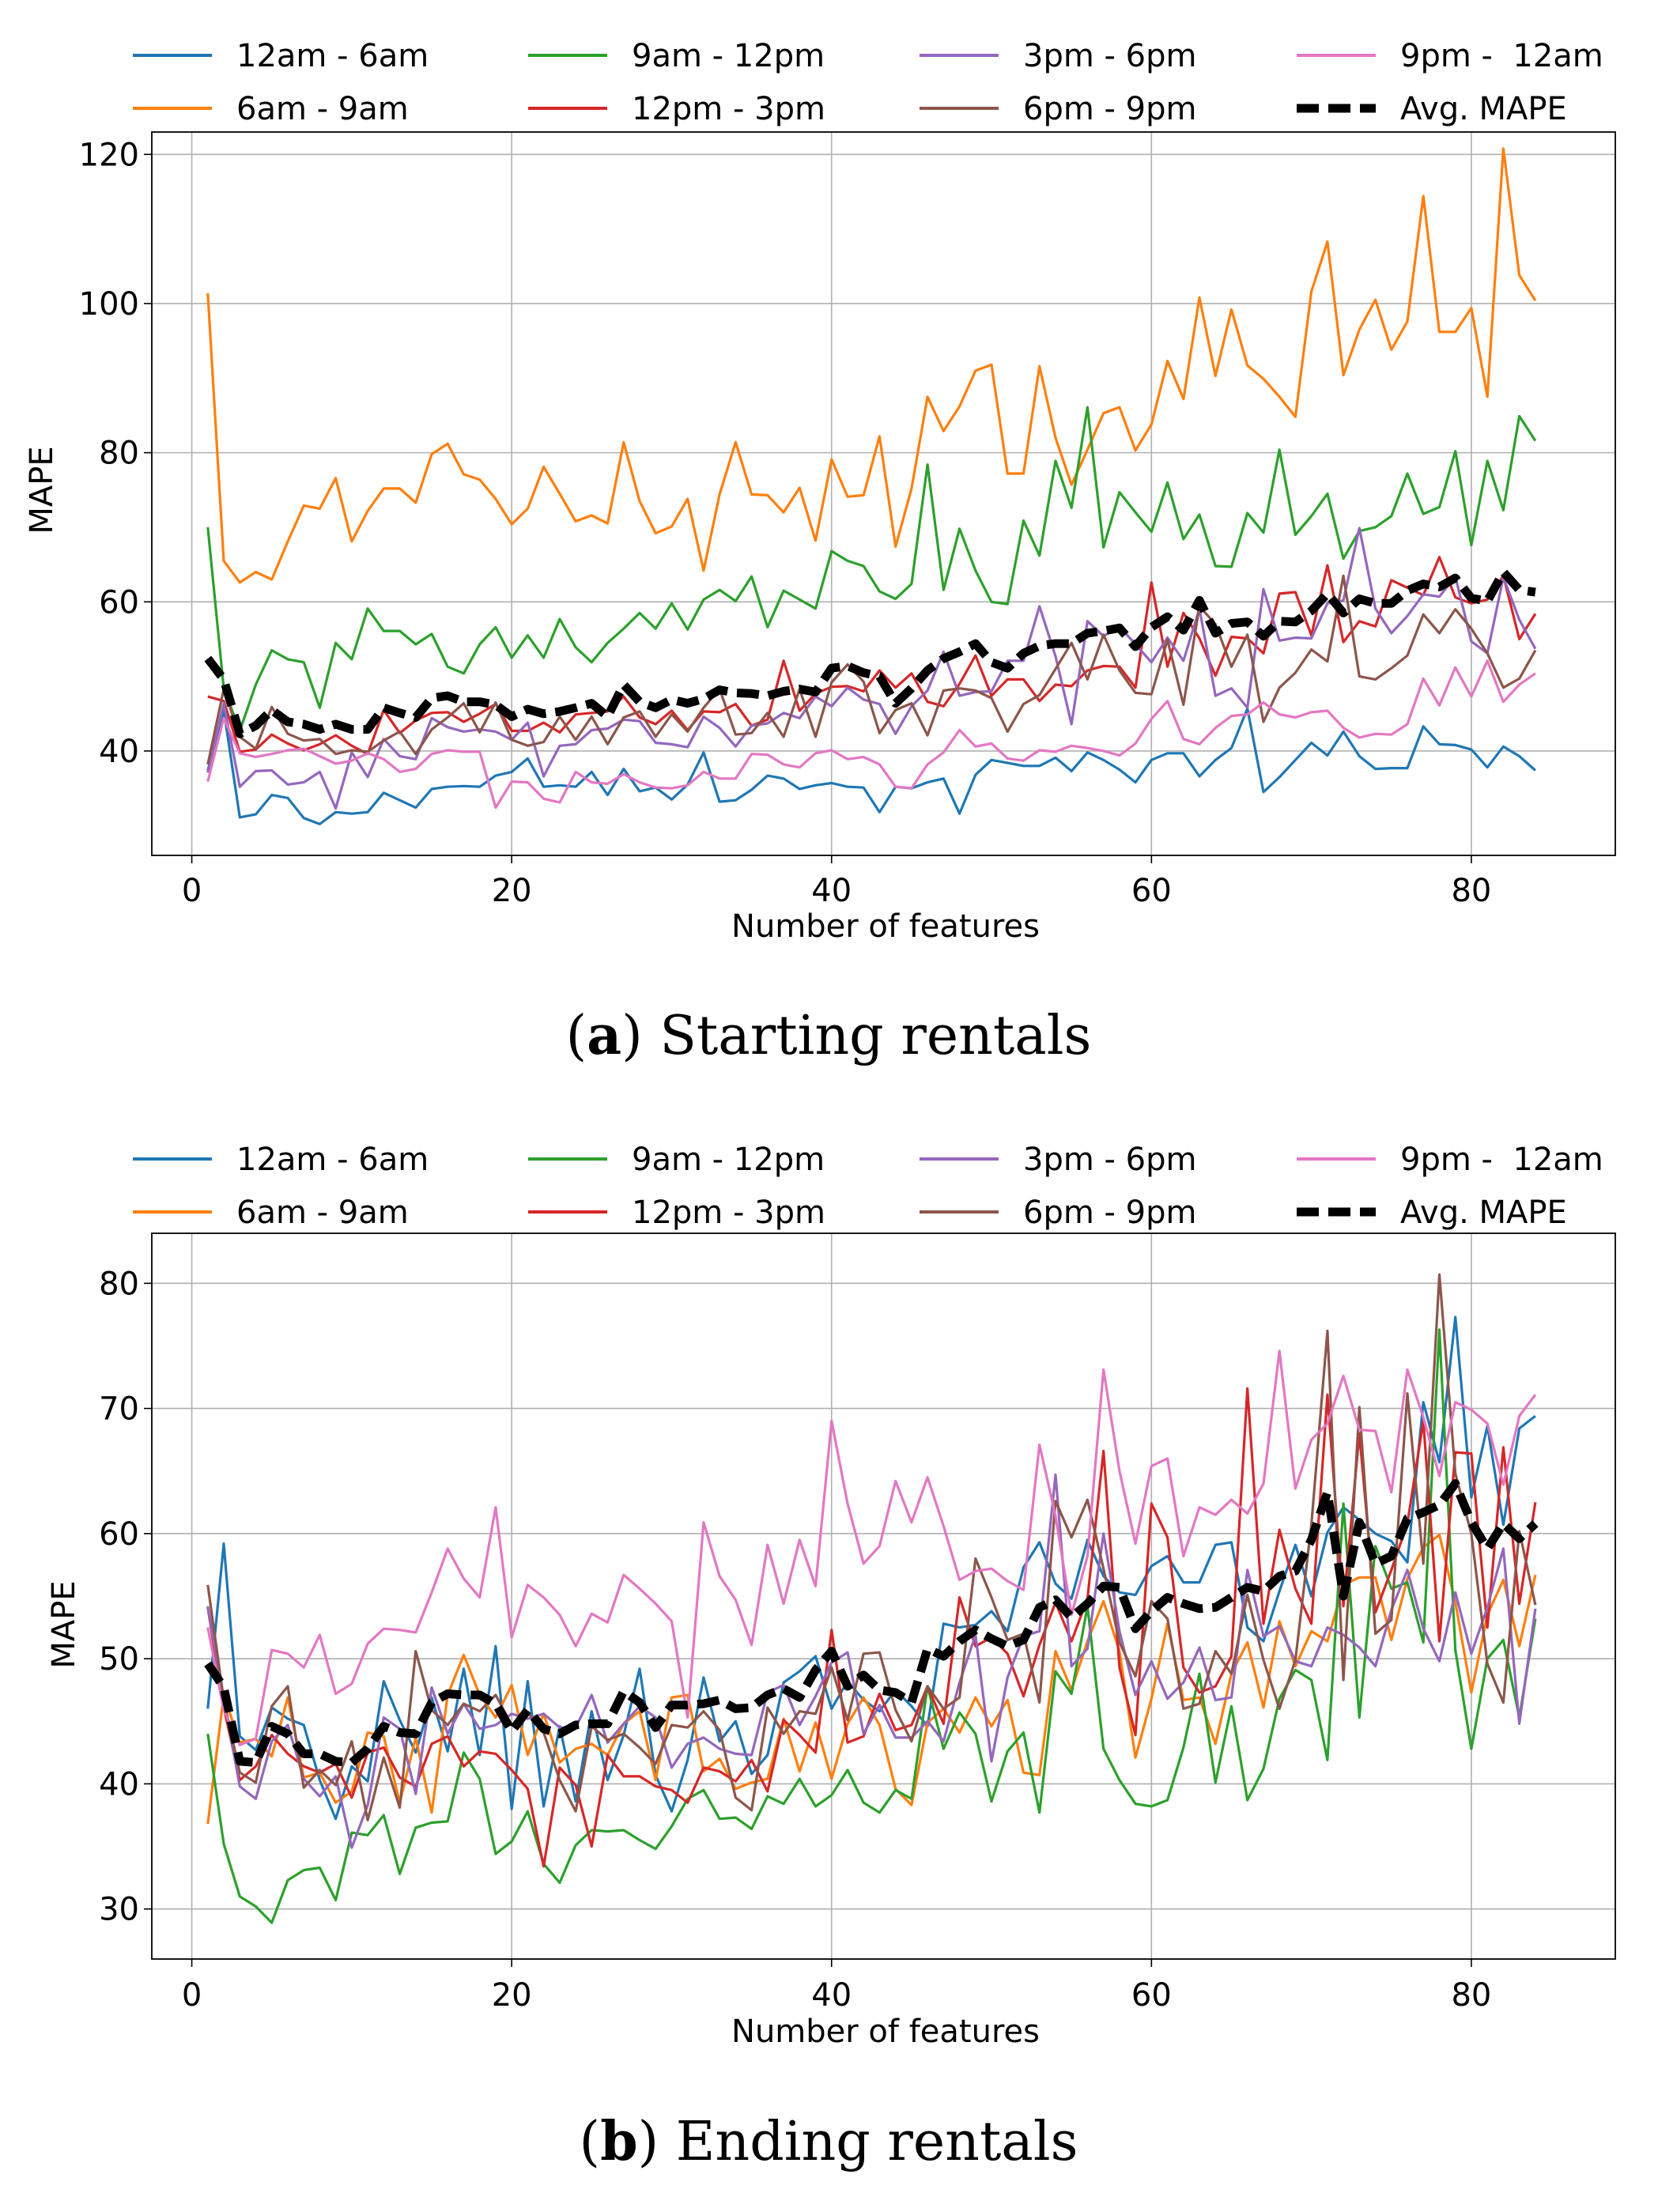  What do you see at coordinates (619, 2141) in the screenshot?
I see `caption-b-letter: b` at bounding box center [619, 2141].